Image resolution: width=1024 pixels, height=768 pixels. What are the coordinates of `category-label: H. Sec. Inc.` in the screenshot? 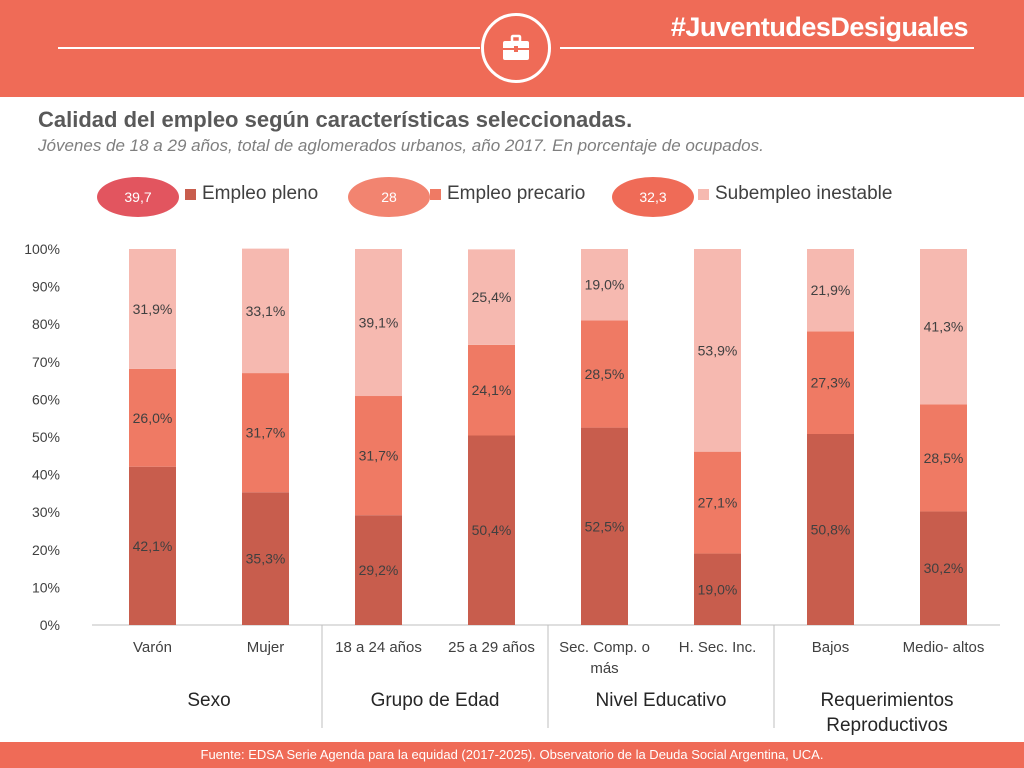 It's located at (718, 647).